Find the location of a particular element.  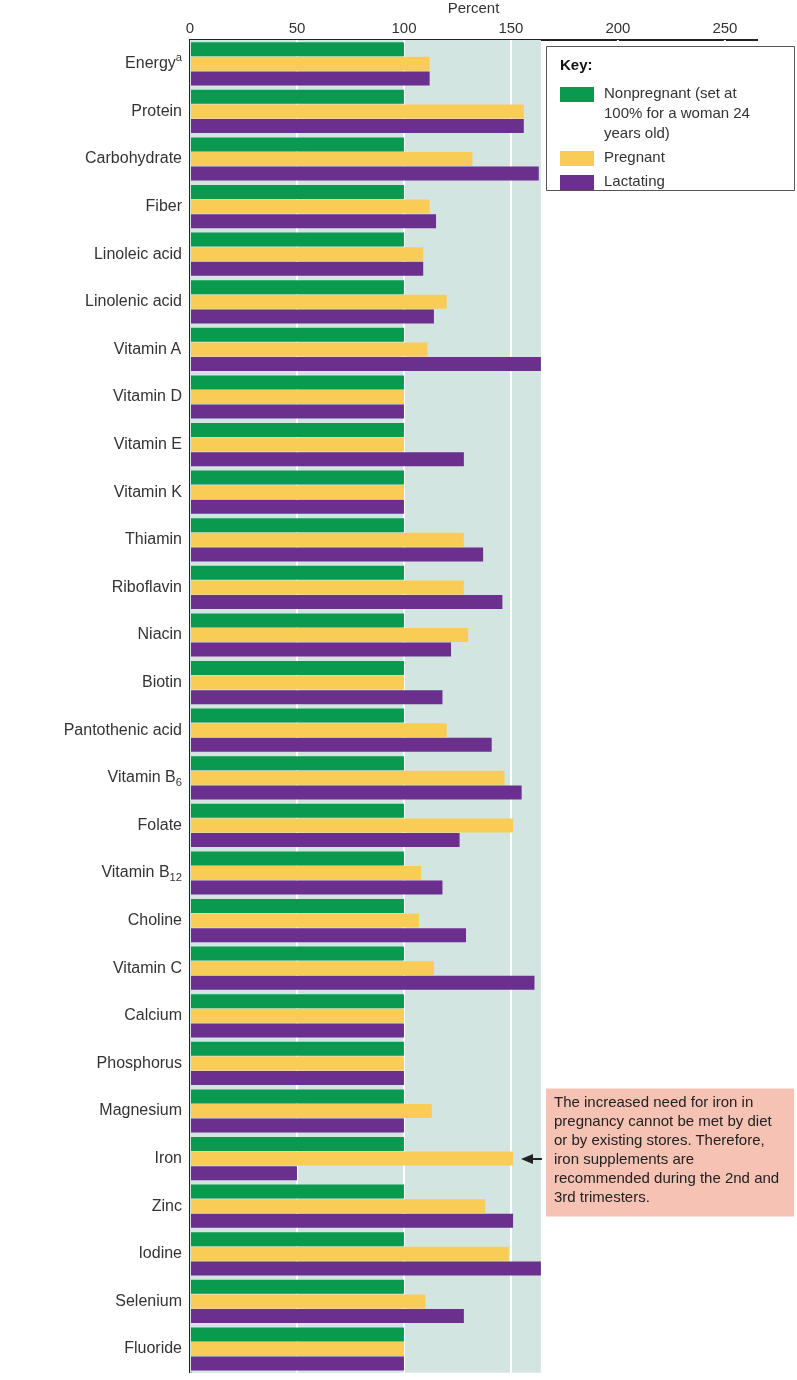

y-tick-label: Pantothenic acid is located at coordinates (123, 729).